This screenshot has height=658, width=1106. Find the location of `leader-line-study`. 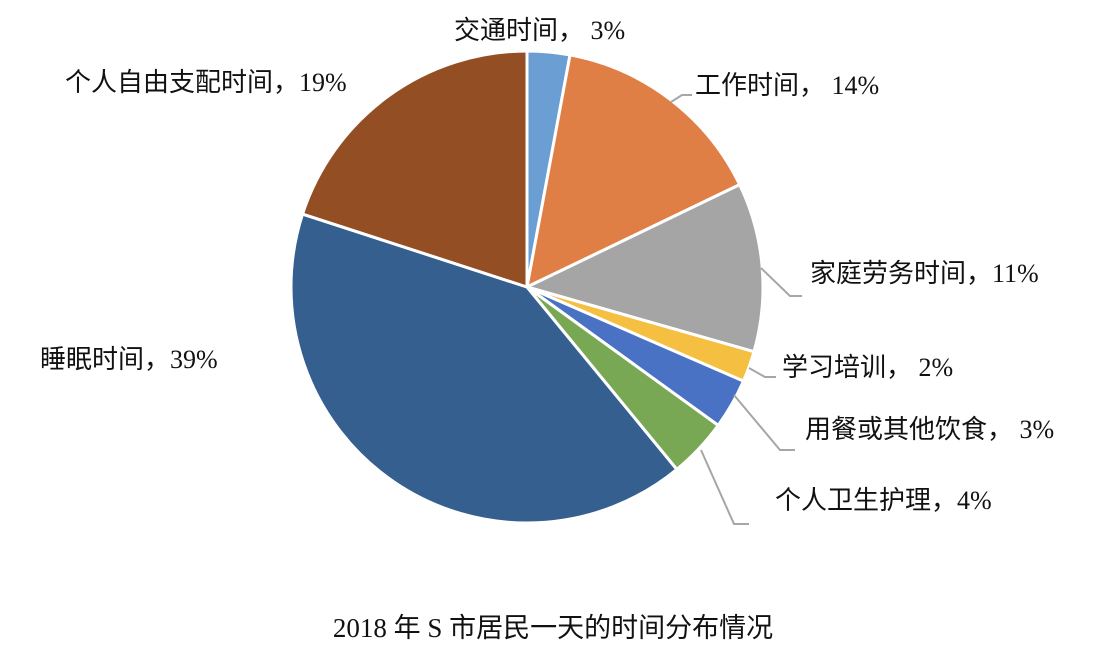

leader-line-study is located at coordinates (762, 372).